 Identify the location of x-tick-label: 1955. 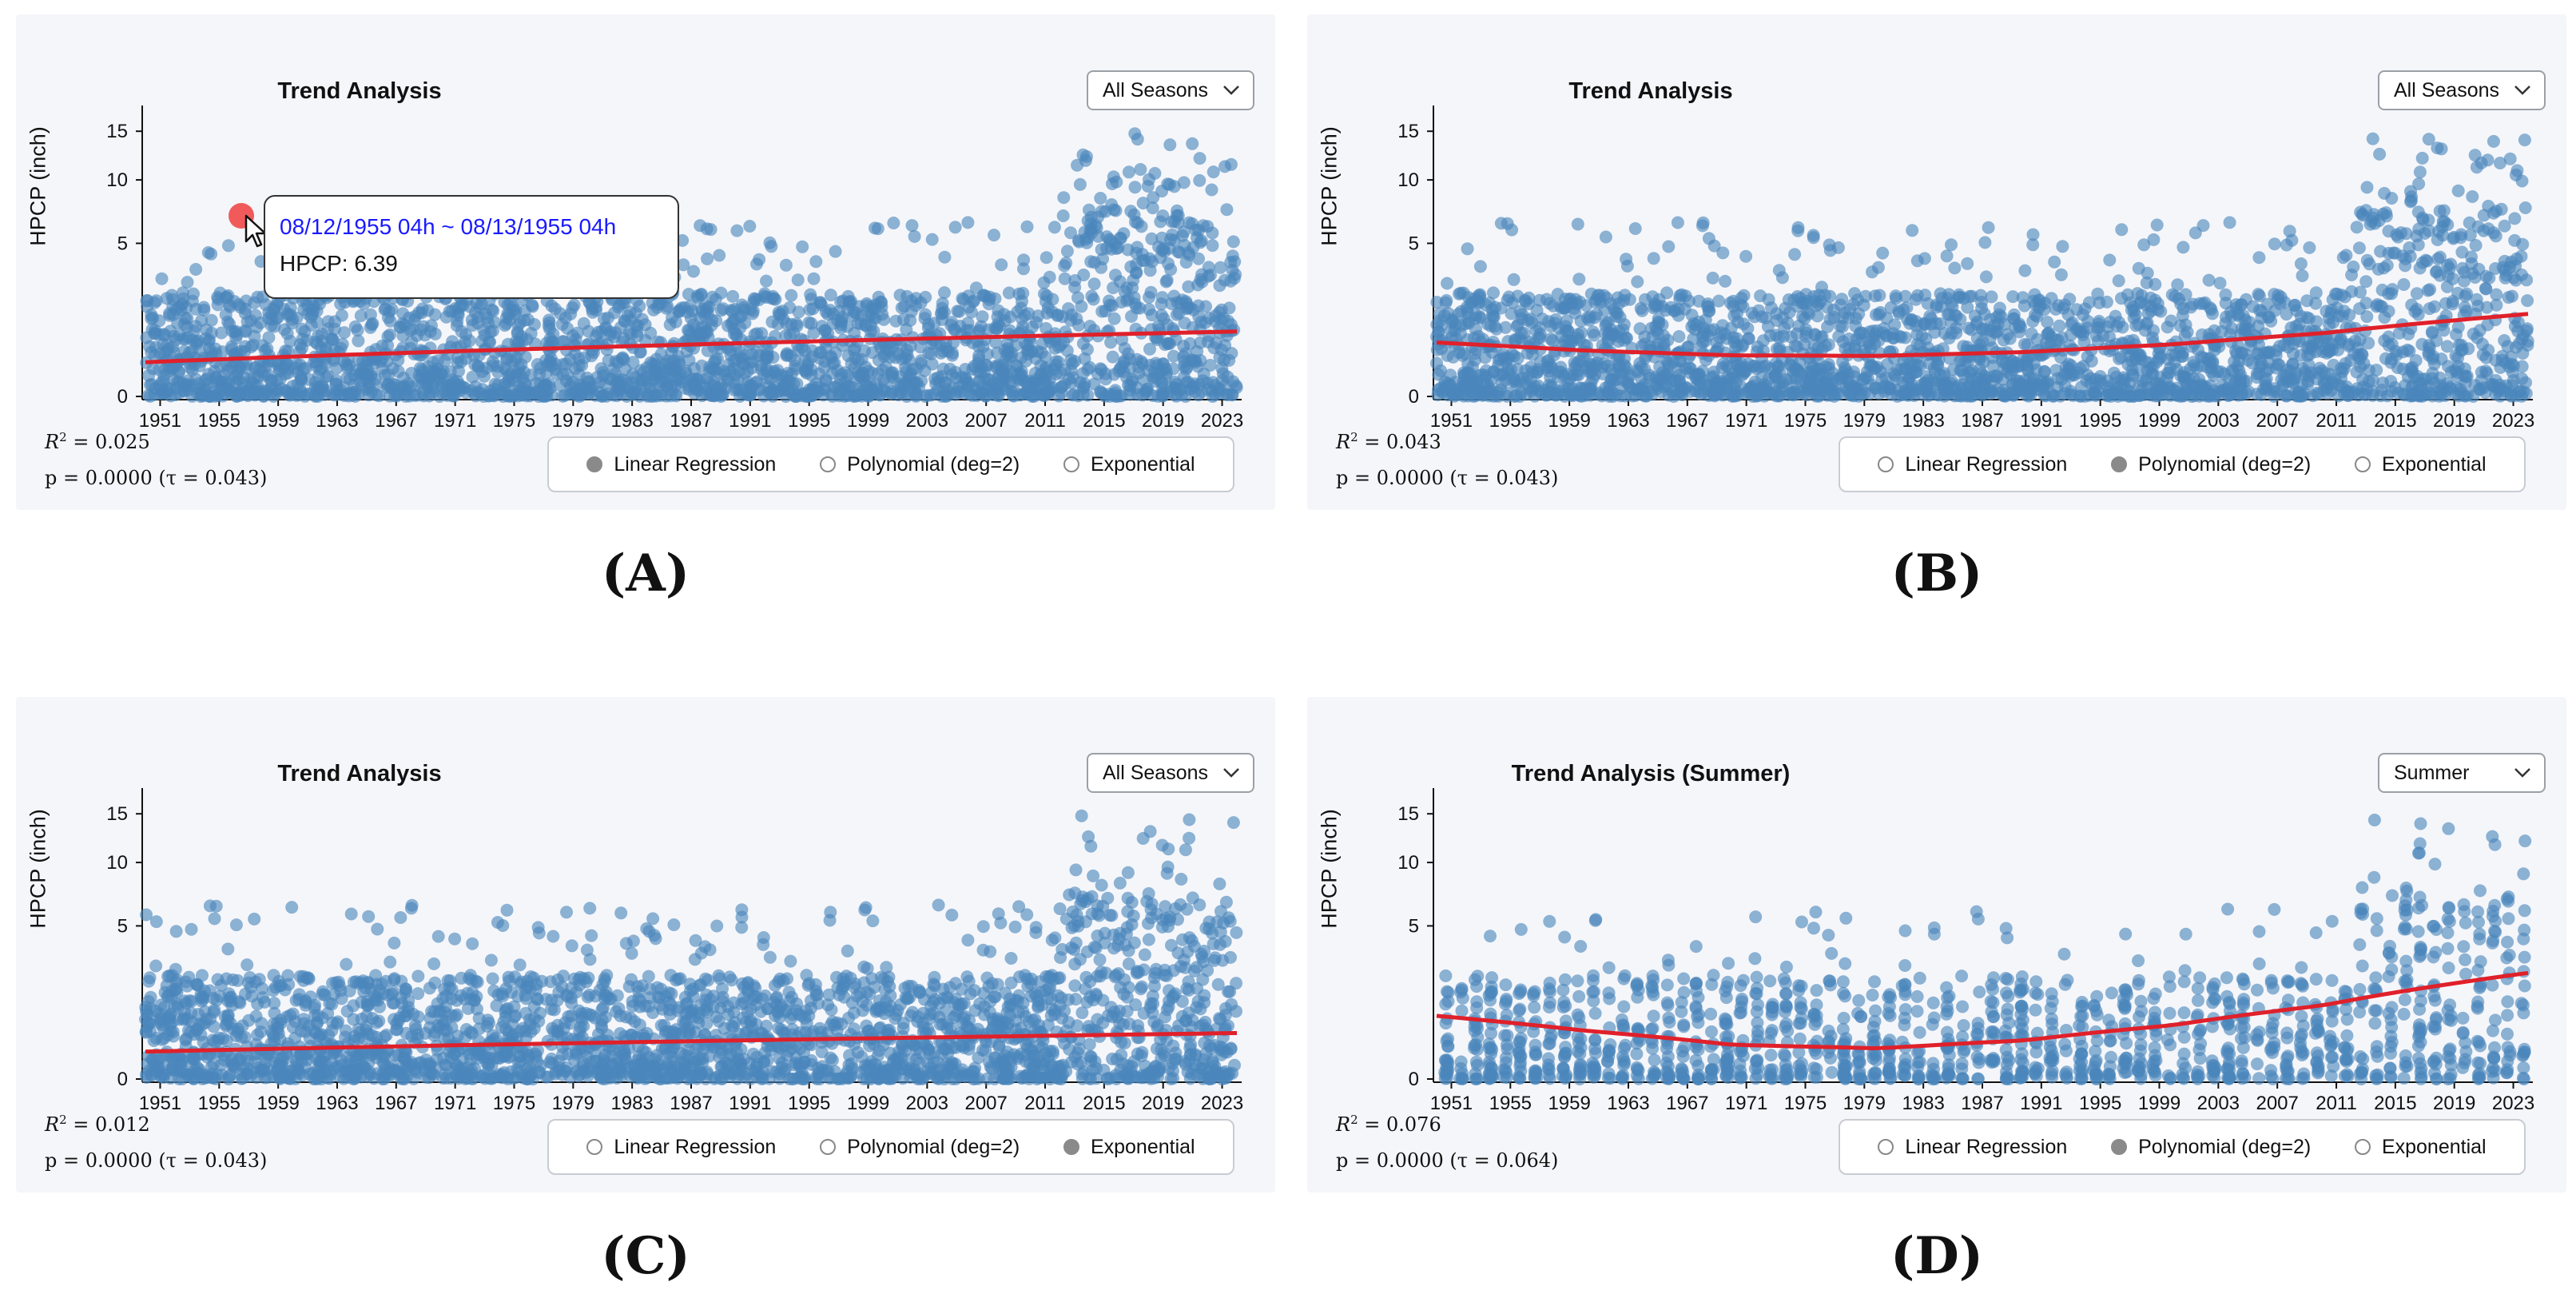
(1510, 421).